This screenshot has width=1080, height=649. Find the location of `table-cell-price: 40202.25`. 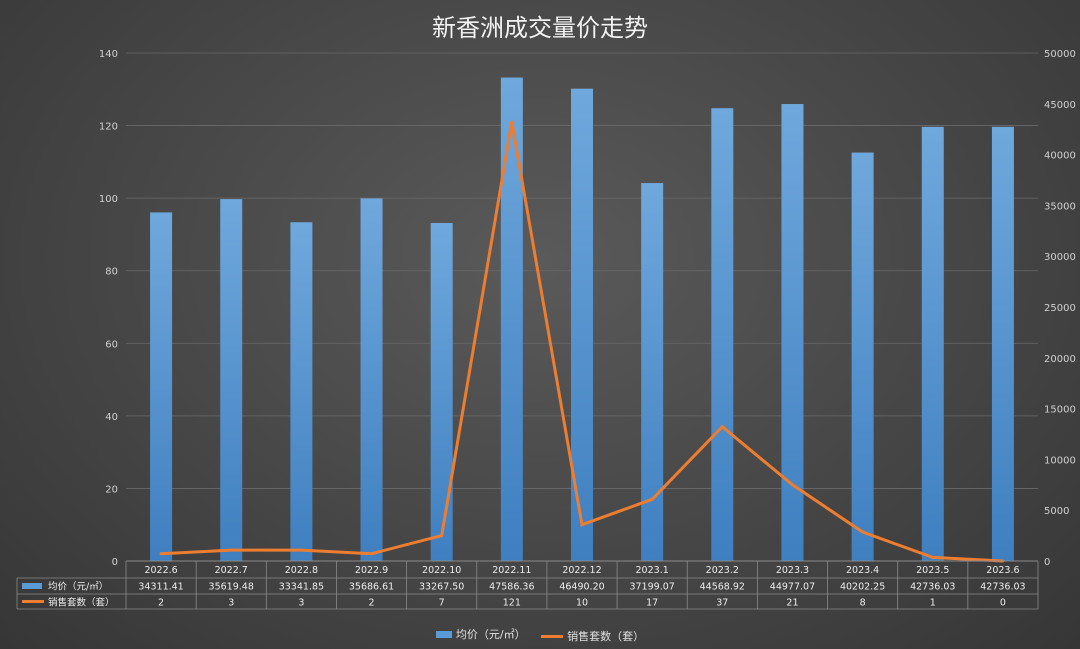

table-cell-price: 40202.25 is located at coordinates (862, 587).